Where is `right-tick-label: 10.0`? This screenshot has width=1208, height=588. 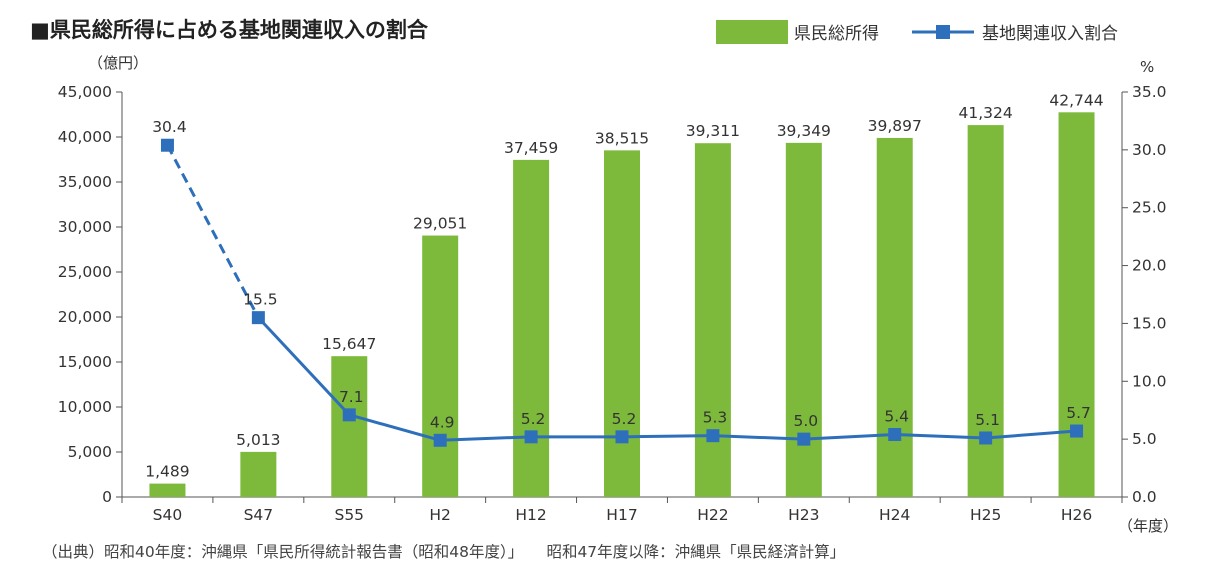
right-tick-label: 10.0 is located at coordinates (1149, 381).